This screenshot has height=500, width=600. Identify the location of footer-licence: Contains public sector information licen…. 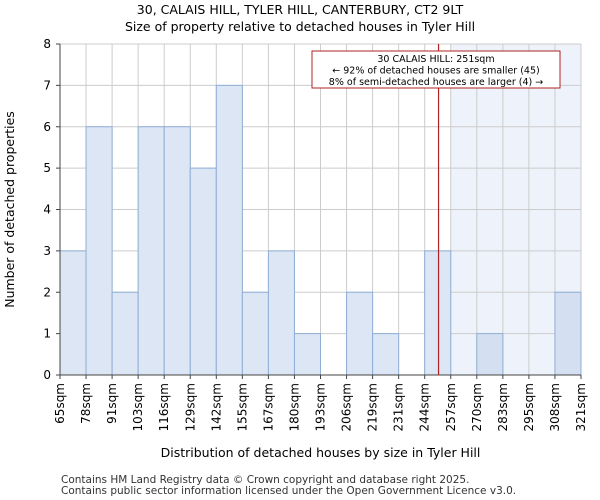
(289, 491).